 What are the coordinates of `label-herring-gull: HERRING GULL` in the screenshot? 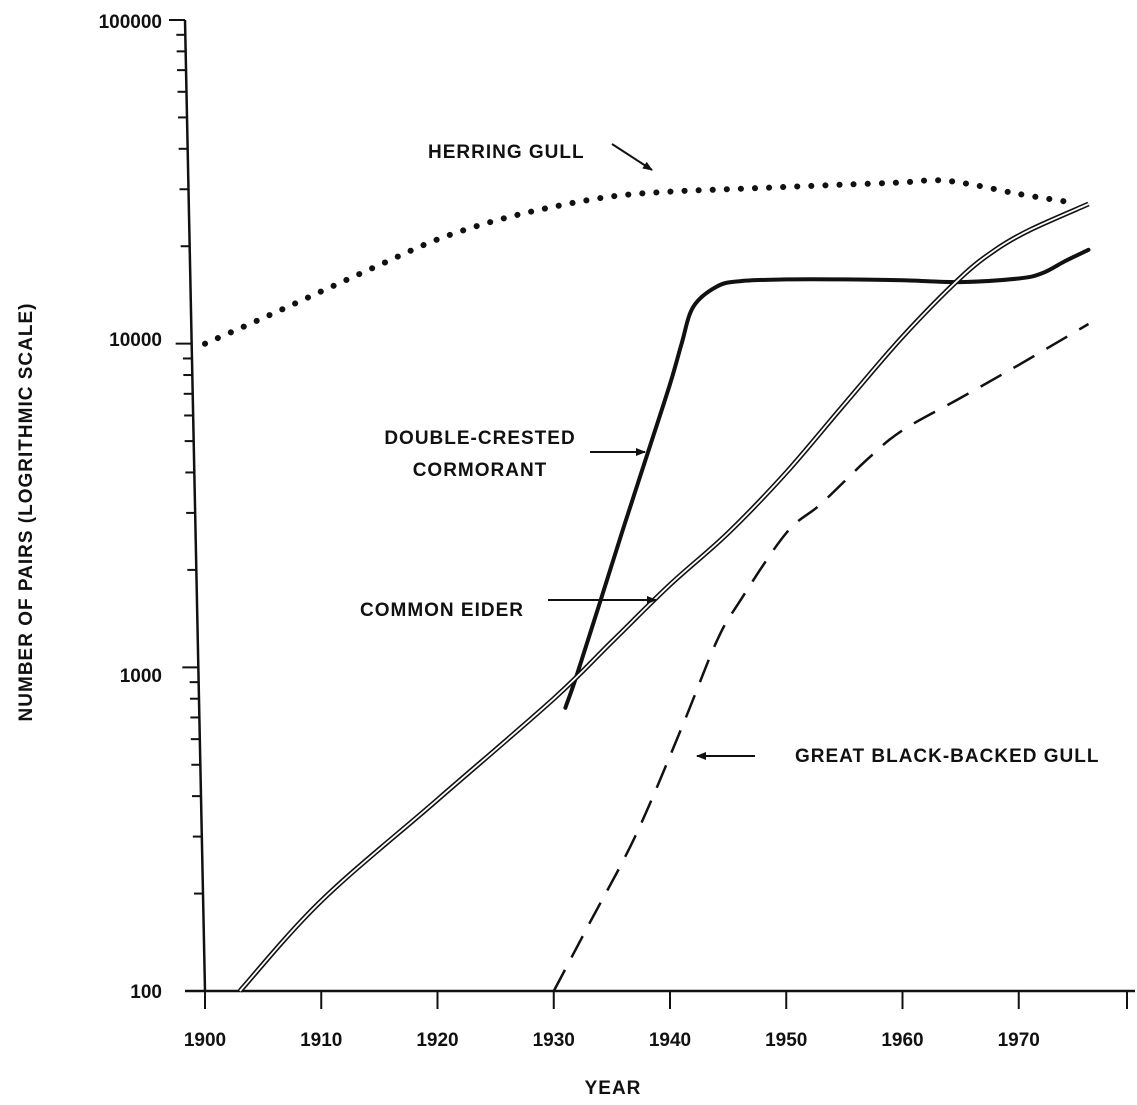 It's located at (506, 152).